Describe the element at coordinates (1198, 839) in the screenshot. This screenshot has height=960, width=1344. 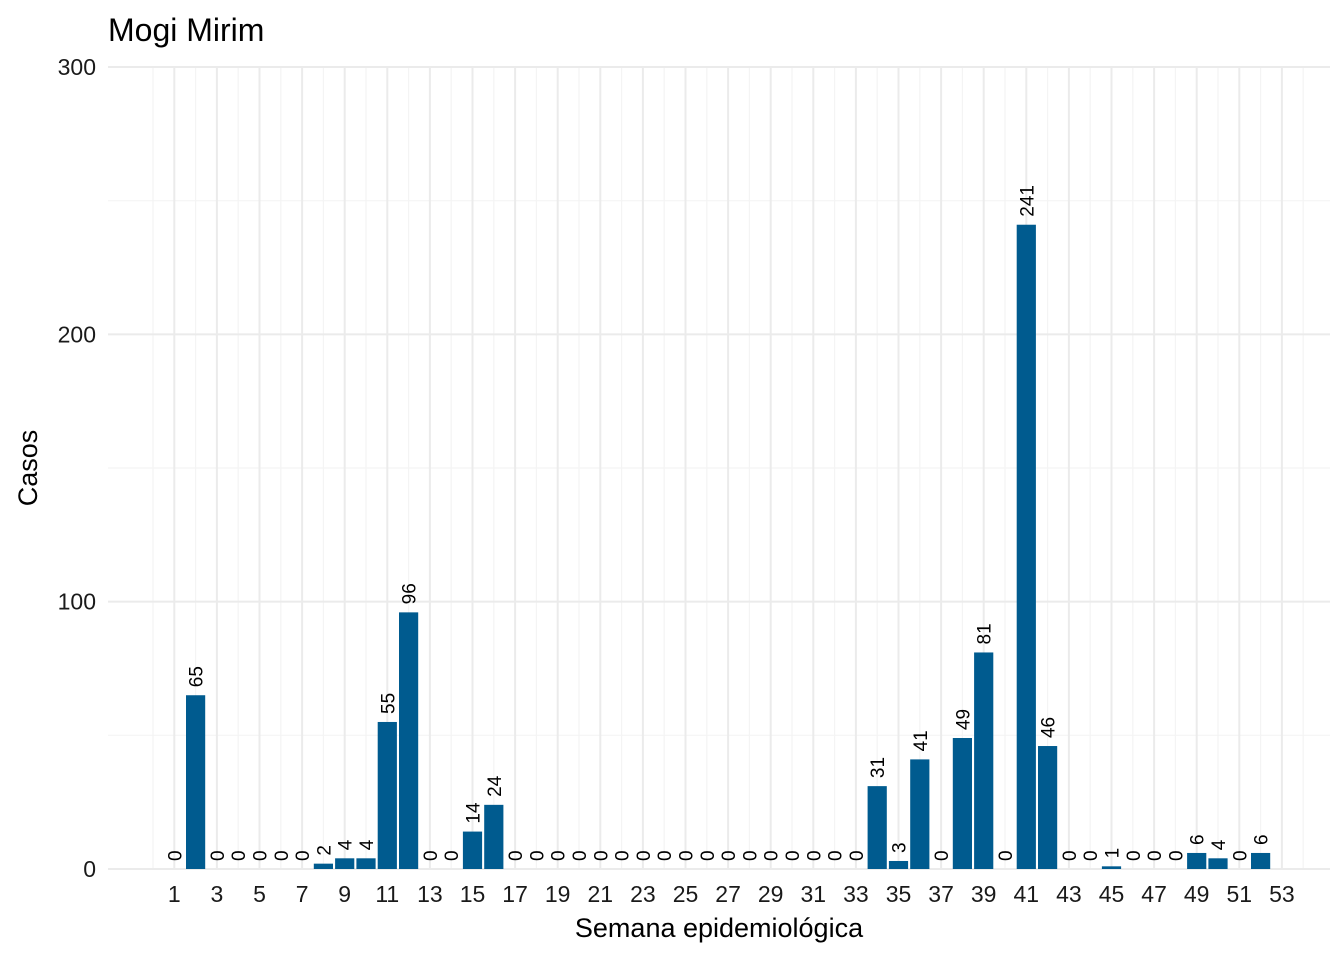
I see `data-label: 6` at that location.